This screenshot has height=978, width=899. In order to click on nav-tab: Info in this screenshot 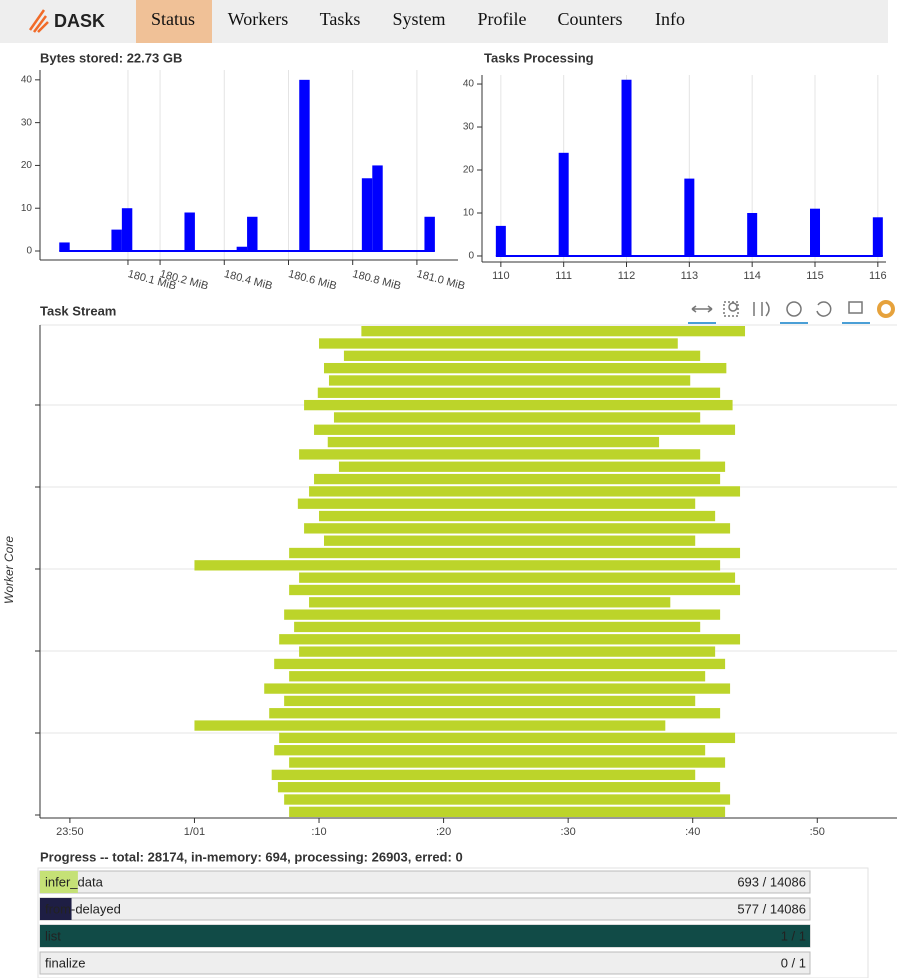, I will do `click(670, 19)`.